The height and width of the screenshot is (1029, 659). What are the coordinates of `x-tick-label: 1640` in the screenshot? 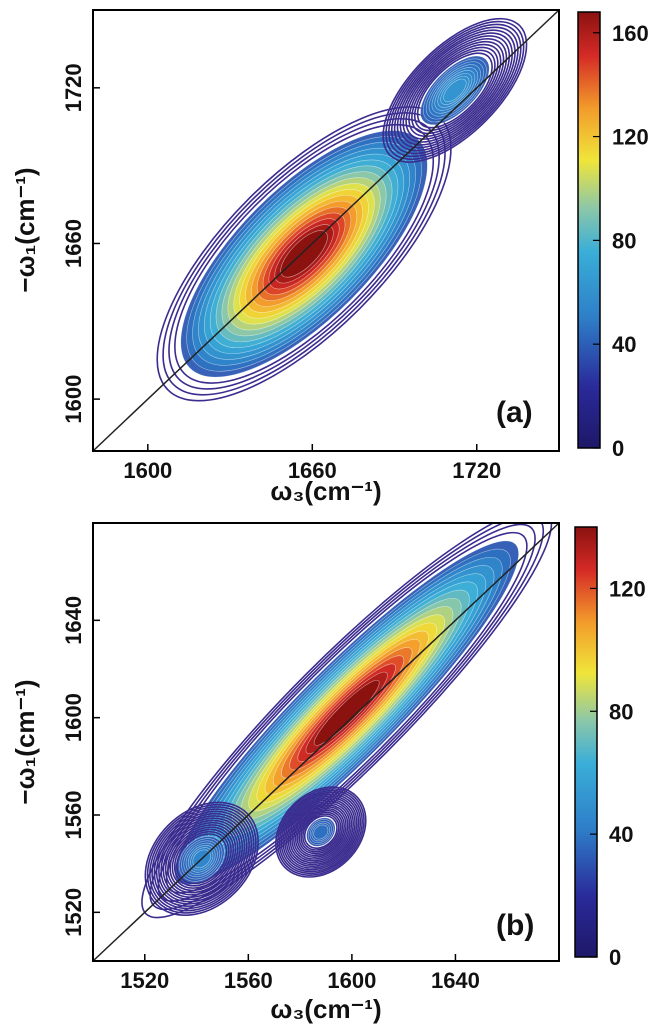 It's located at (455, 980).